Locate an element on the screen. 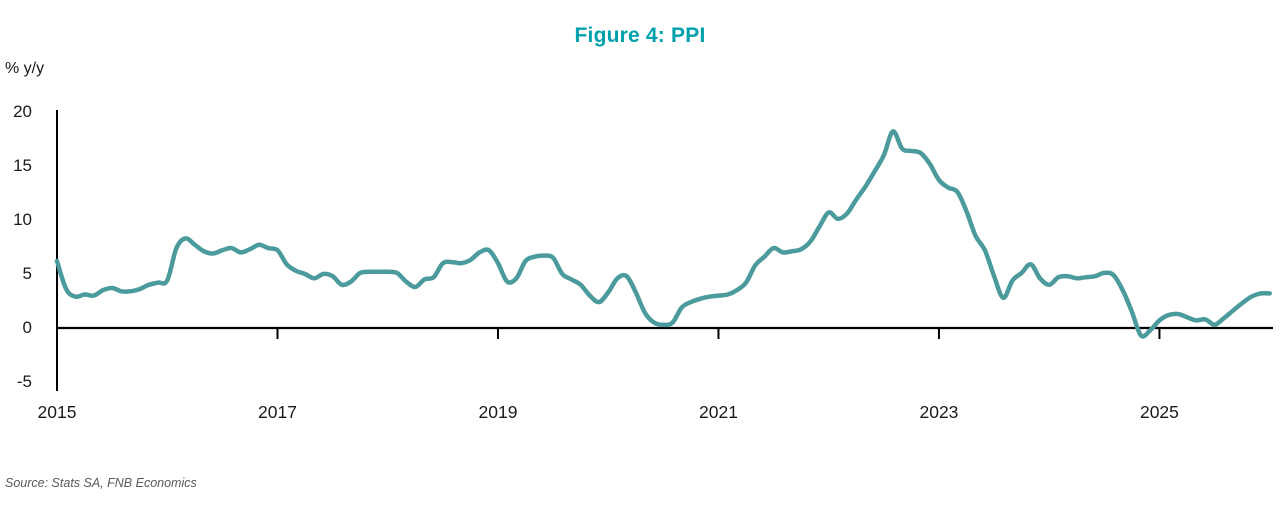 The width and height of the screenshot is (1280, 520). y-axis-tick-label: 15 is located at coordinates (22, 165).